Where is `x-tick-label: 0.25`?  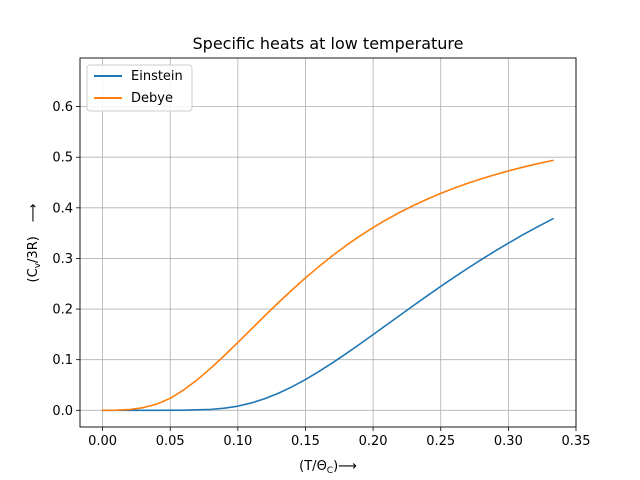 x-tick-label: 0.25 is located at coordinates (440, 441).